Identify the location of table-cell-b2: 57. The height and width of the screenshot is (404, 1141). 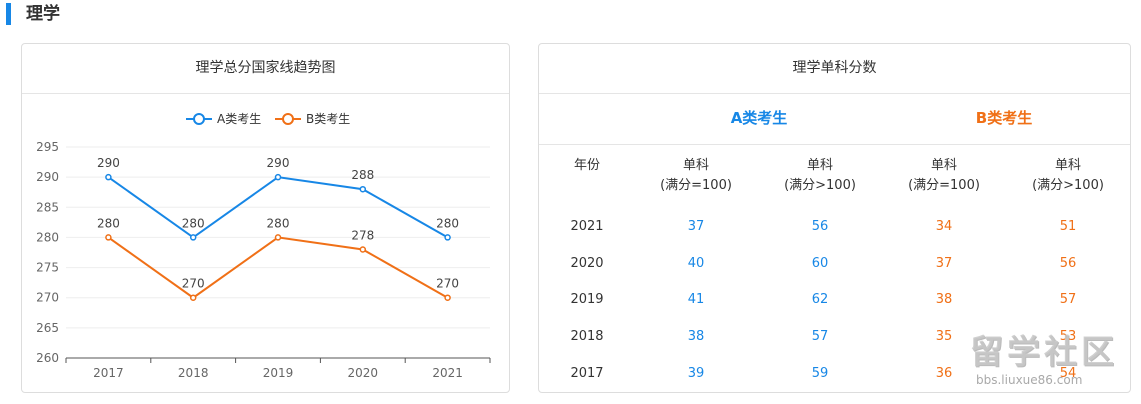
(1068, 299).